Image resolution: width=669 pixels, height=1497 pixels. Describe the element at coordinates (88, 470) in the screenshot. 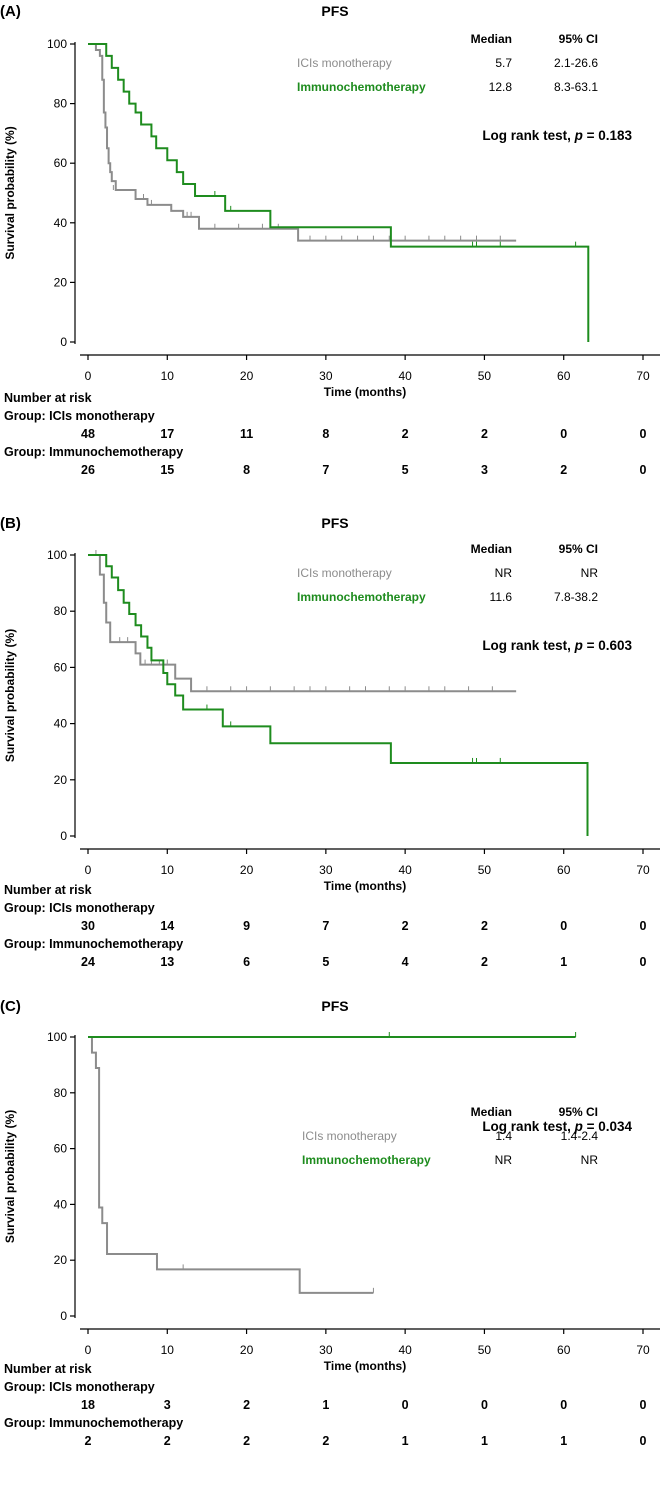

I see `risk-count: 26` at that location.